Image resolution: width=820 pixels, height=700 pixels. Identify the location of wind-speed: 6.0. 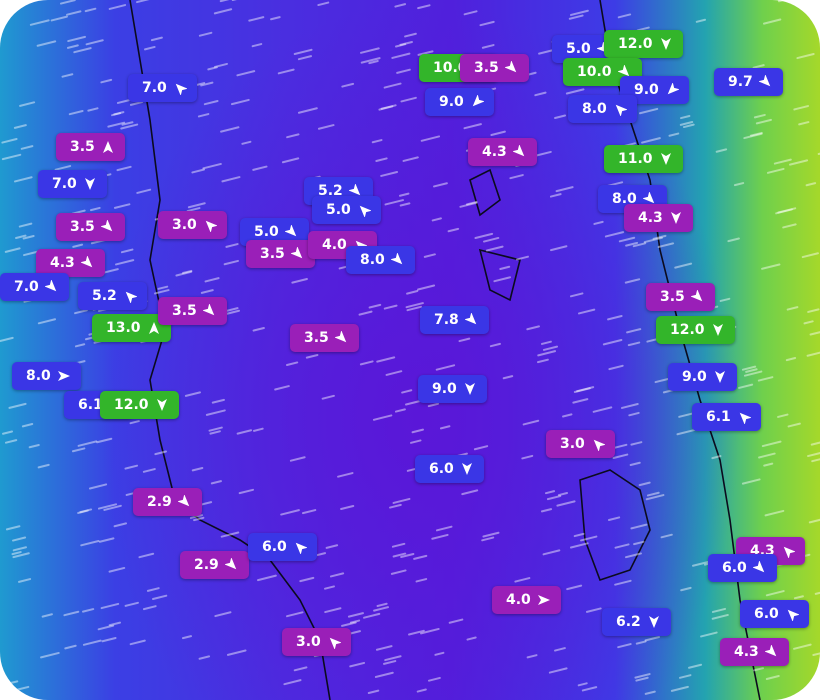
(766, 614).